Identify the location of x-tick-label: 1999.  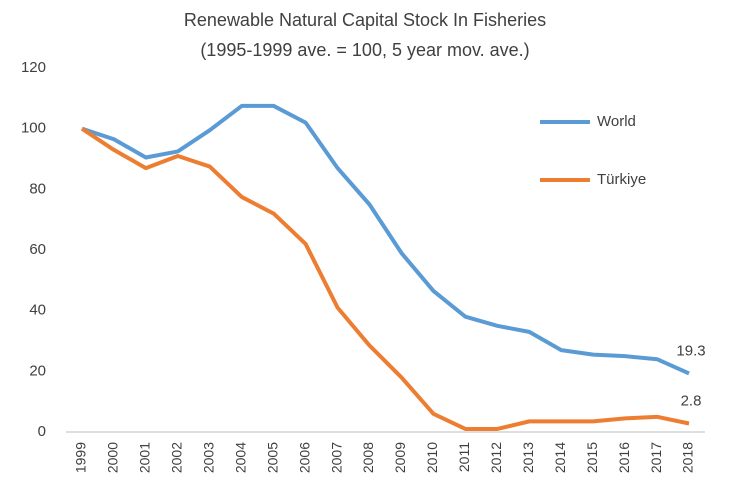
(81, 457).